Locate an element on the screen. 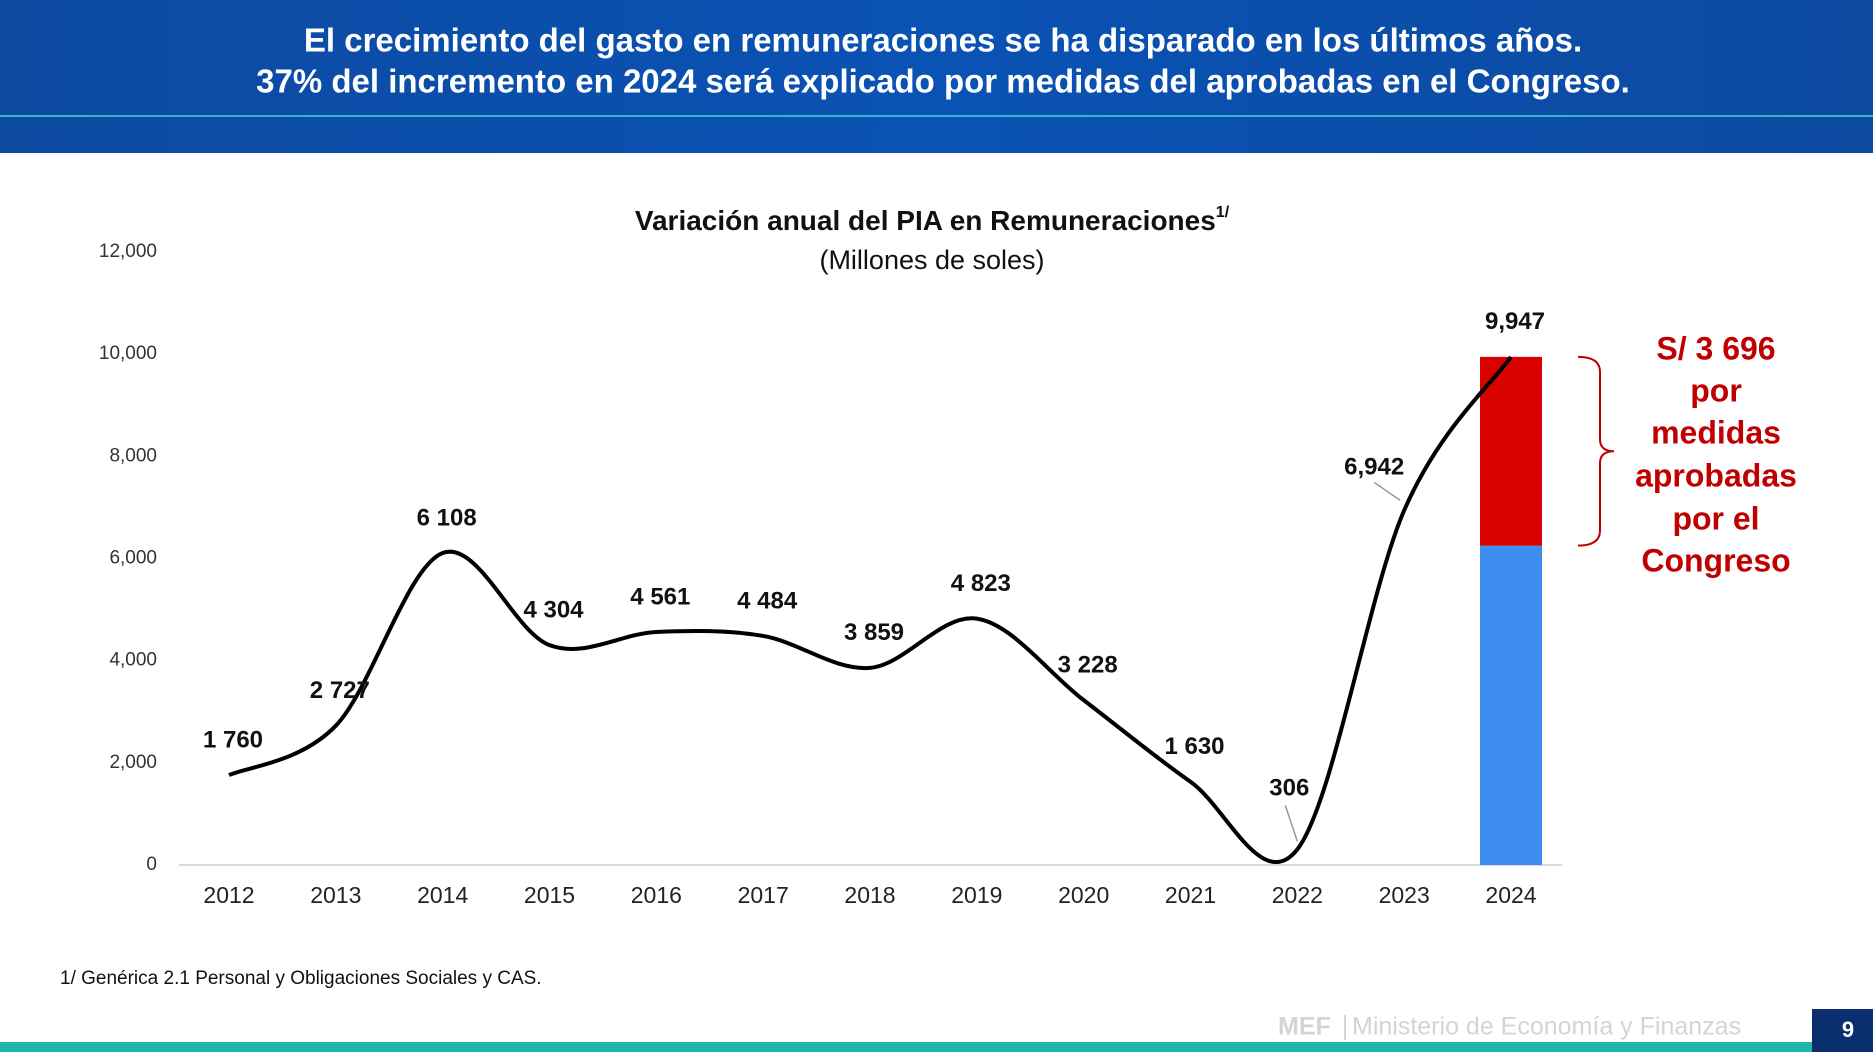  chart-title-note: 1/ is located at coordinates (1223, 212).